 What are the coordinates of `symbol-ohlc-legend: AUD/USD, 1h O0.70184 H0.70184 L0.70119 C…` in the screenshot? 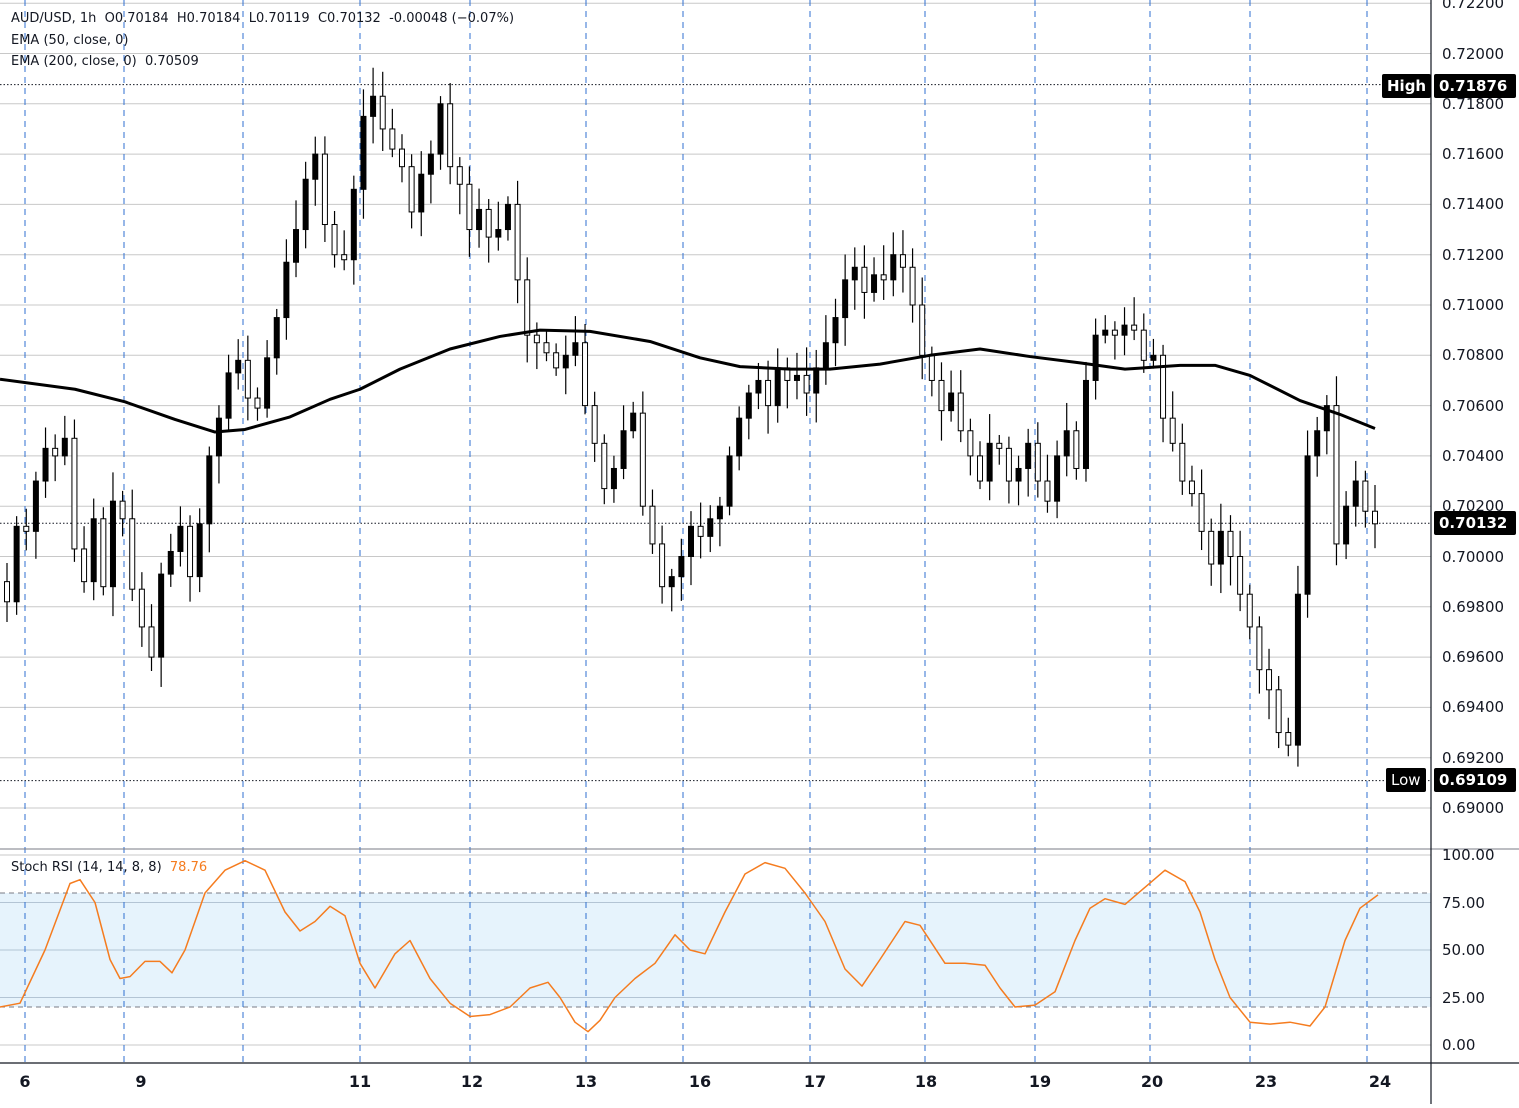 It's located at (262, 19).